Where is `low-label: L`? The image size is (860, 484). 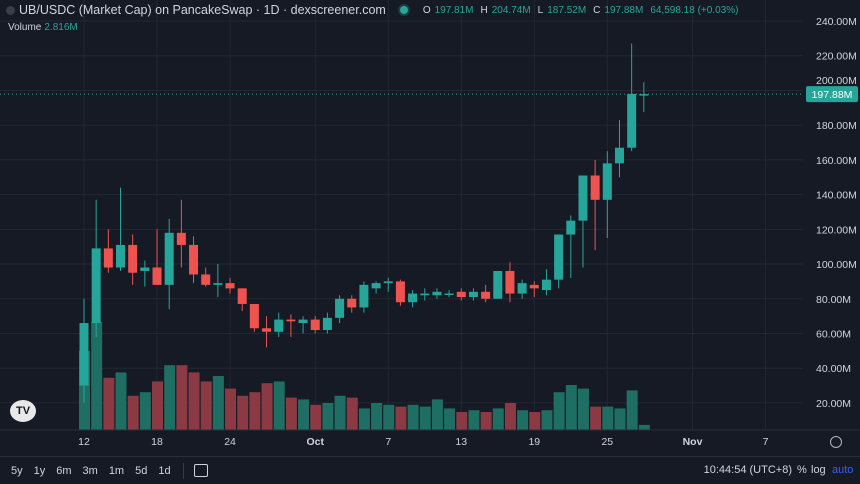
low-label: L is located at coordinates (540, 10).